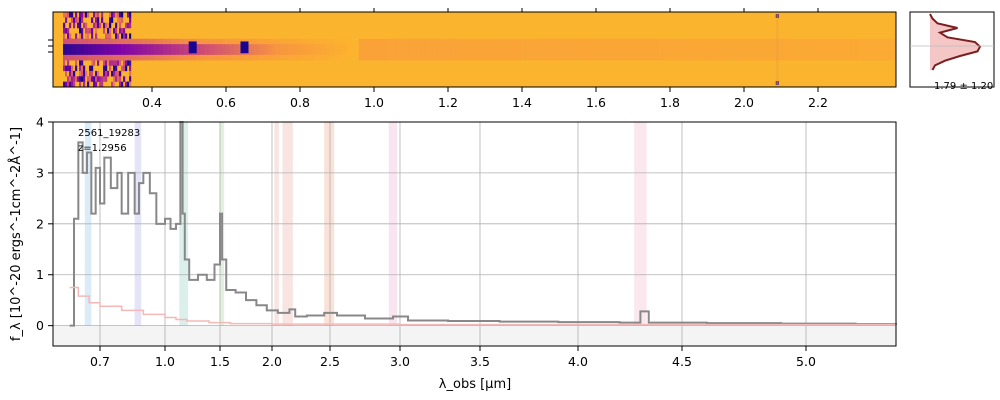 This screenshot has width=1000, height=400. Describe the element at coordinates (102, 148) in the screenshot. I see `redshift-label: z=1.2956` at that location.